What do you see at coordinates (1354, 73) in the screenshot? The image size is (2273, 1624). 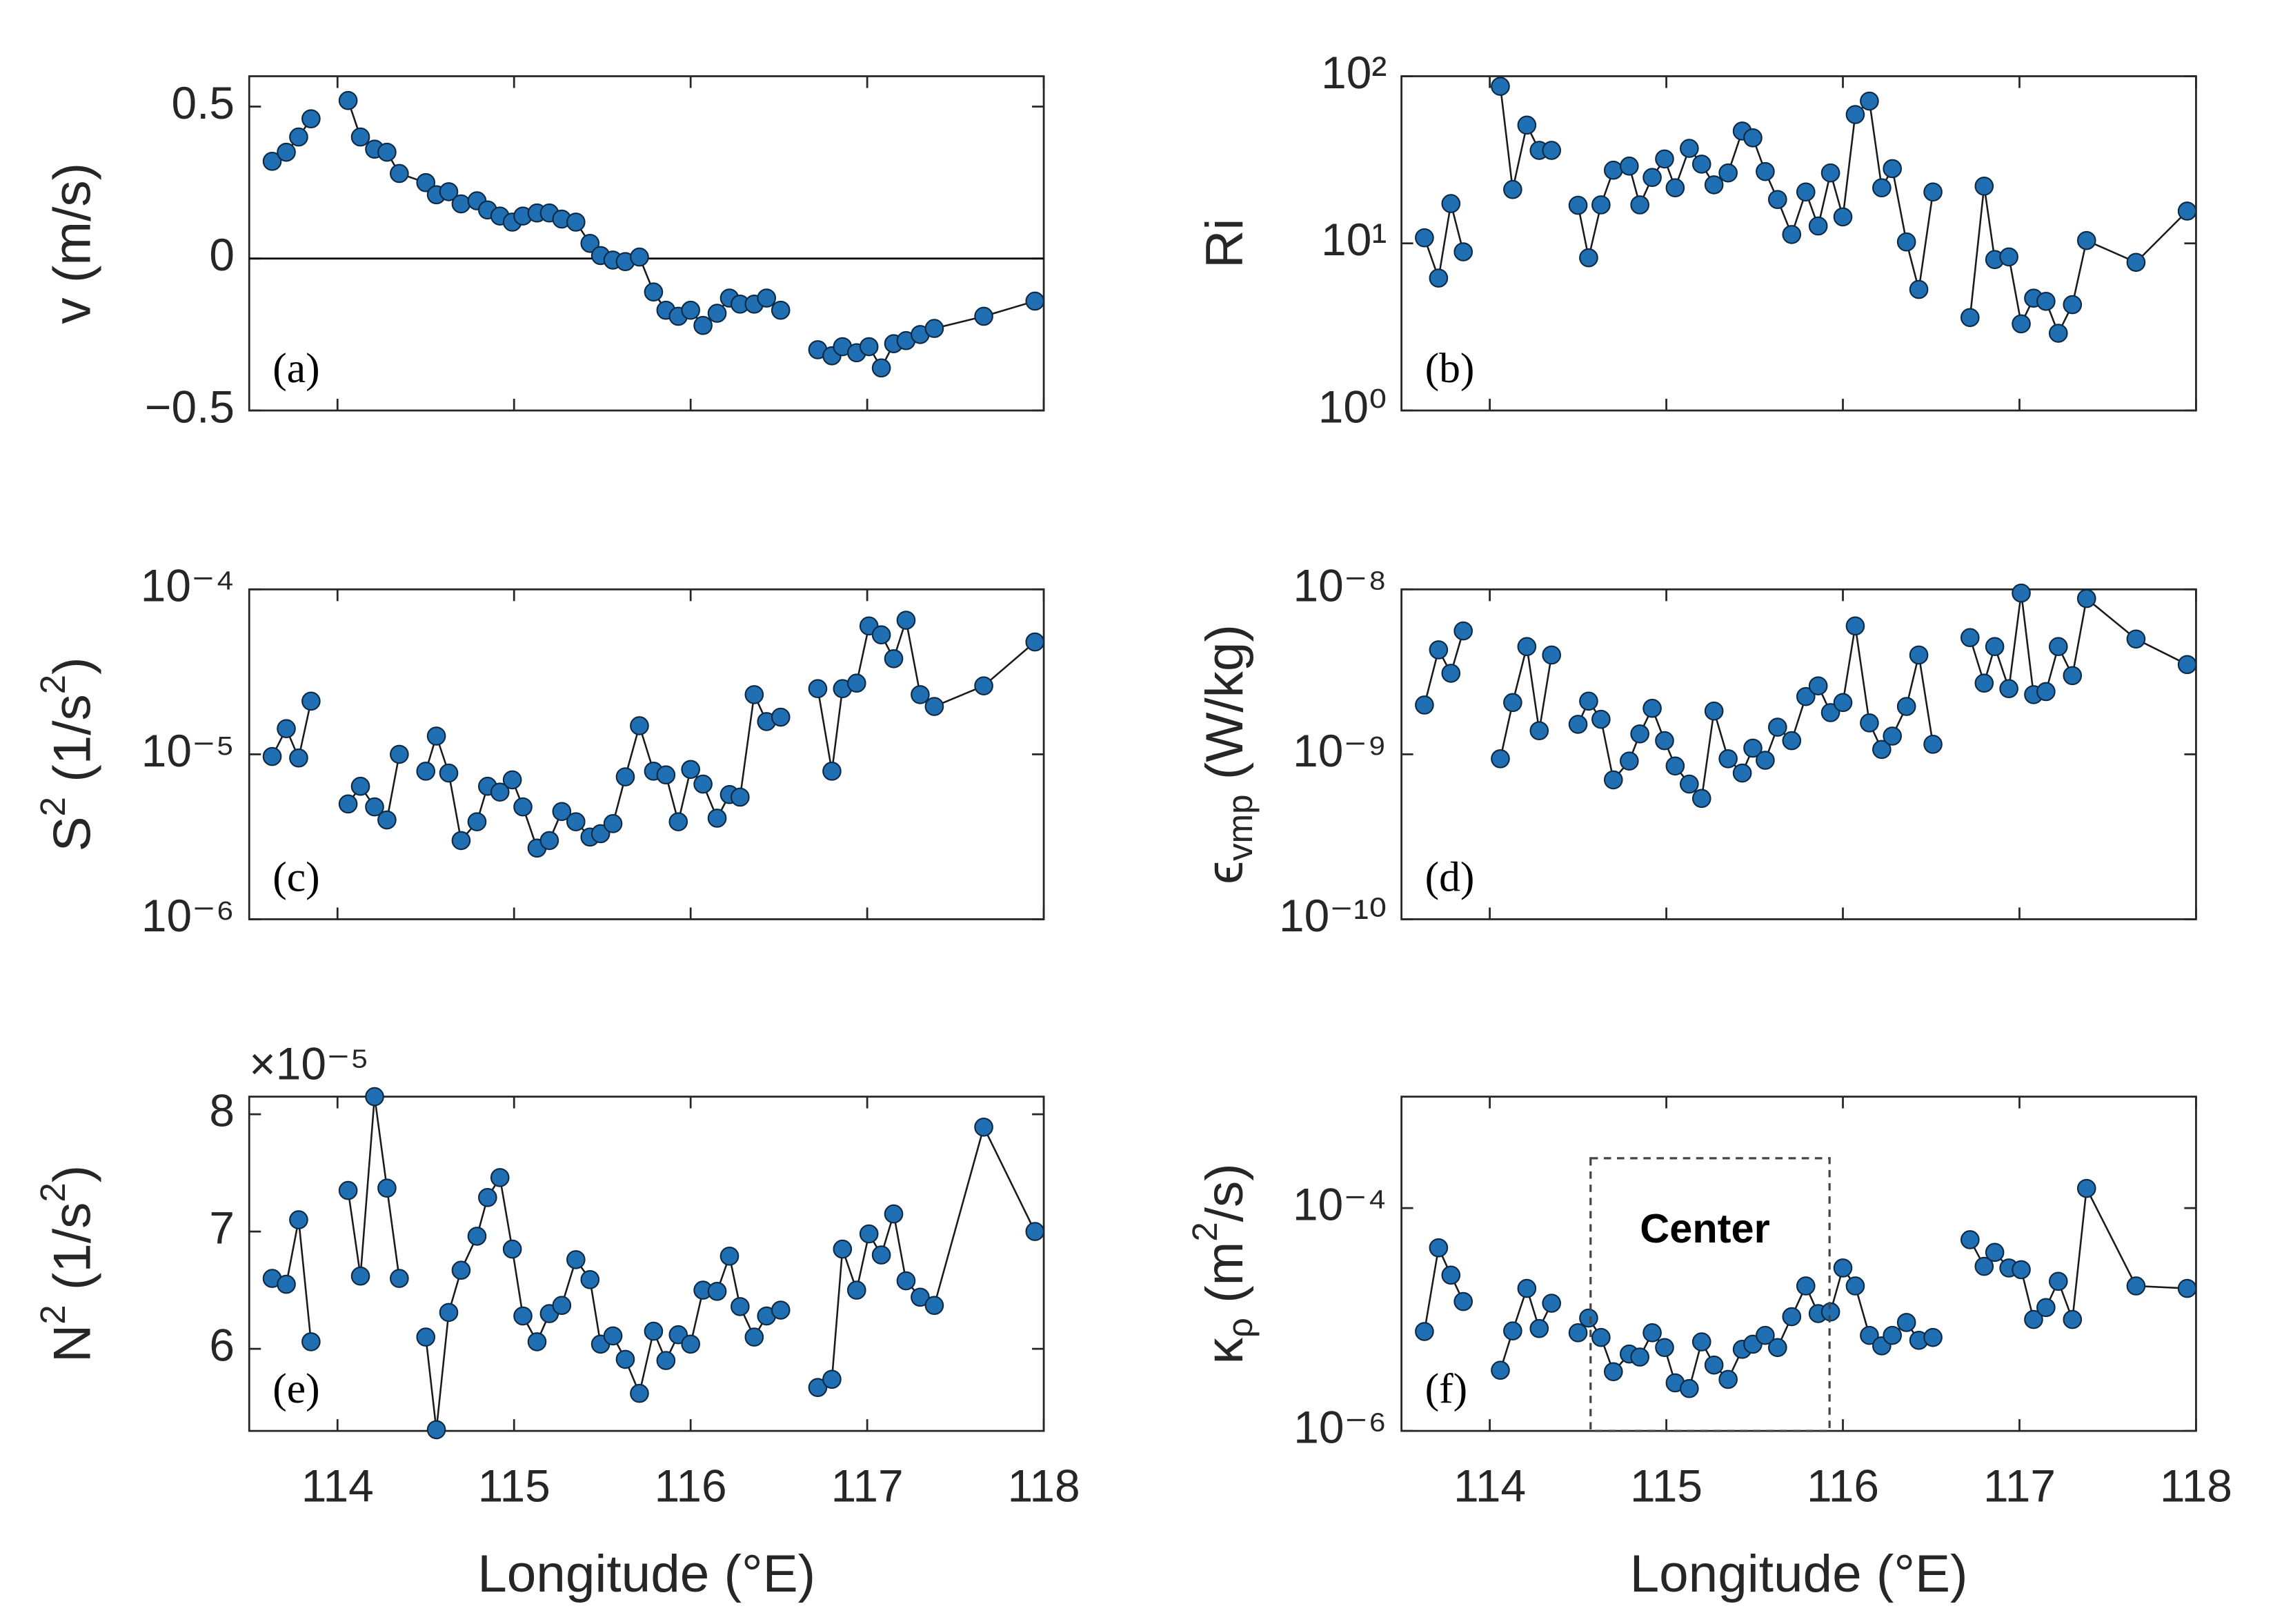 I see `y-tick-label: 10²` at bounding box center [1354, 73].